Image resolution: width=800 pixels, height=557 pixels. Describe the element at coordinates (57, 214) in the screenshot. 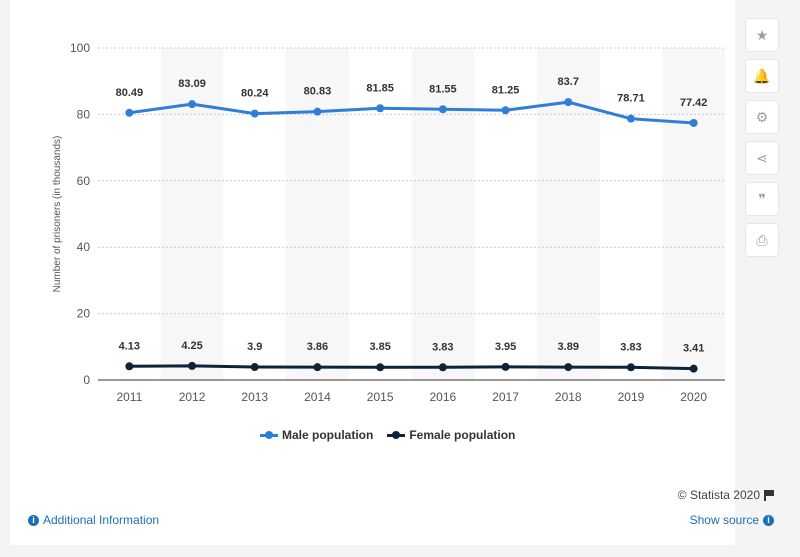

I see `y-axis-label: Number of prisoners (in thousands)` at that location.